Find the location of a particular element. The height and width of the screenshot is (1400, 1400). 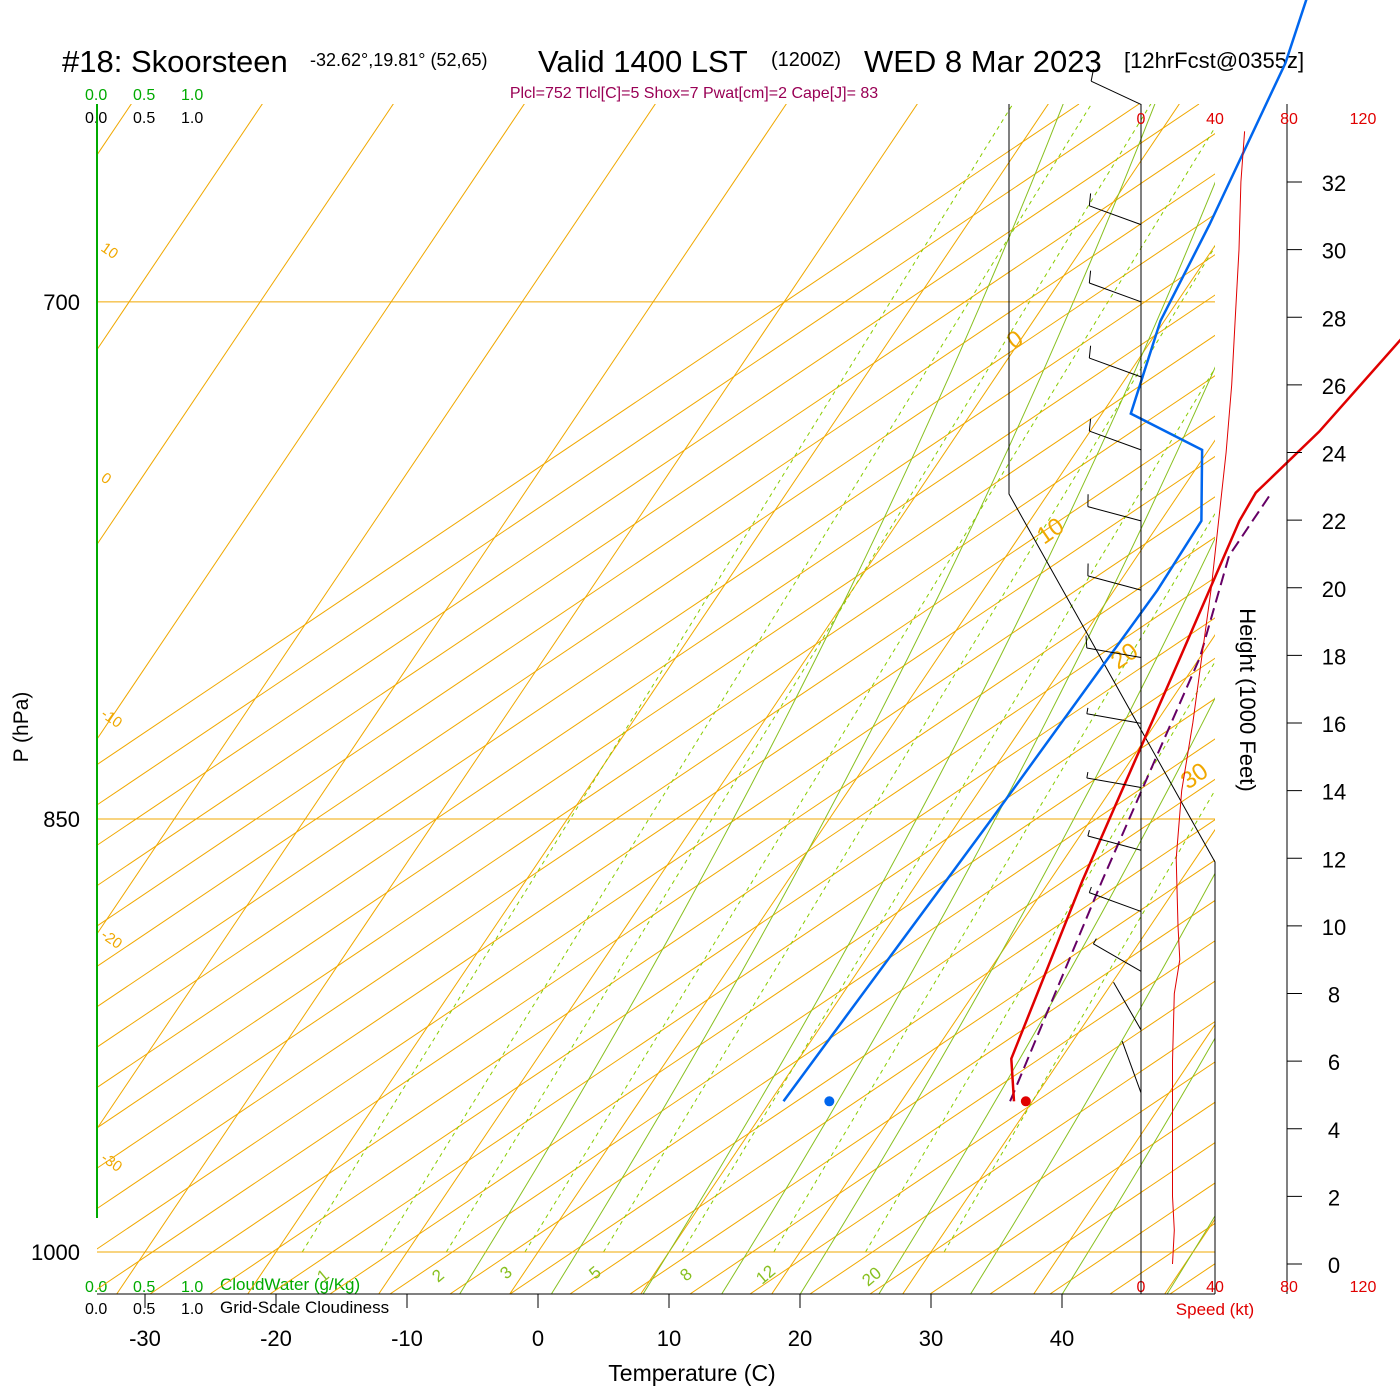

pressure-label: 850 is located at coordinates (61, 819).